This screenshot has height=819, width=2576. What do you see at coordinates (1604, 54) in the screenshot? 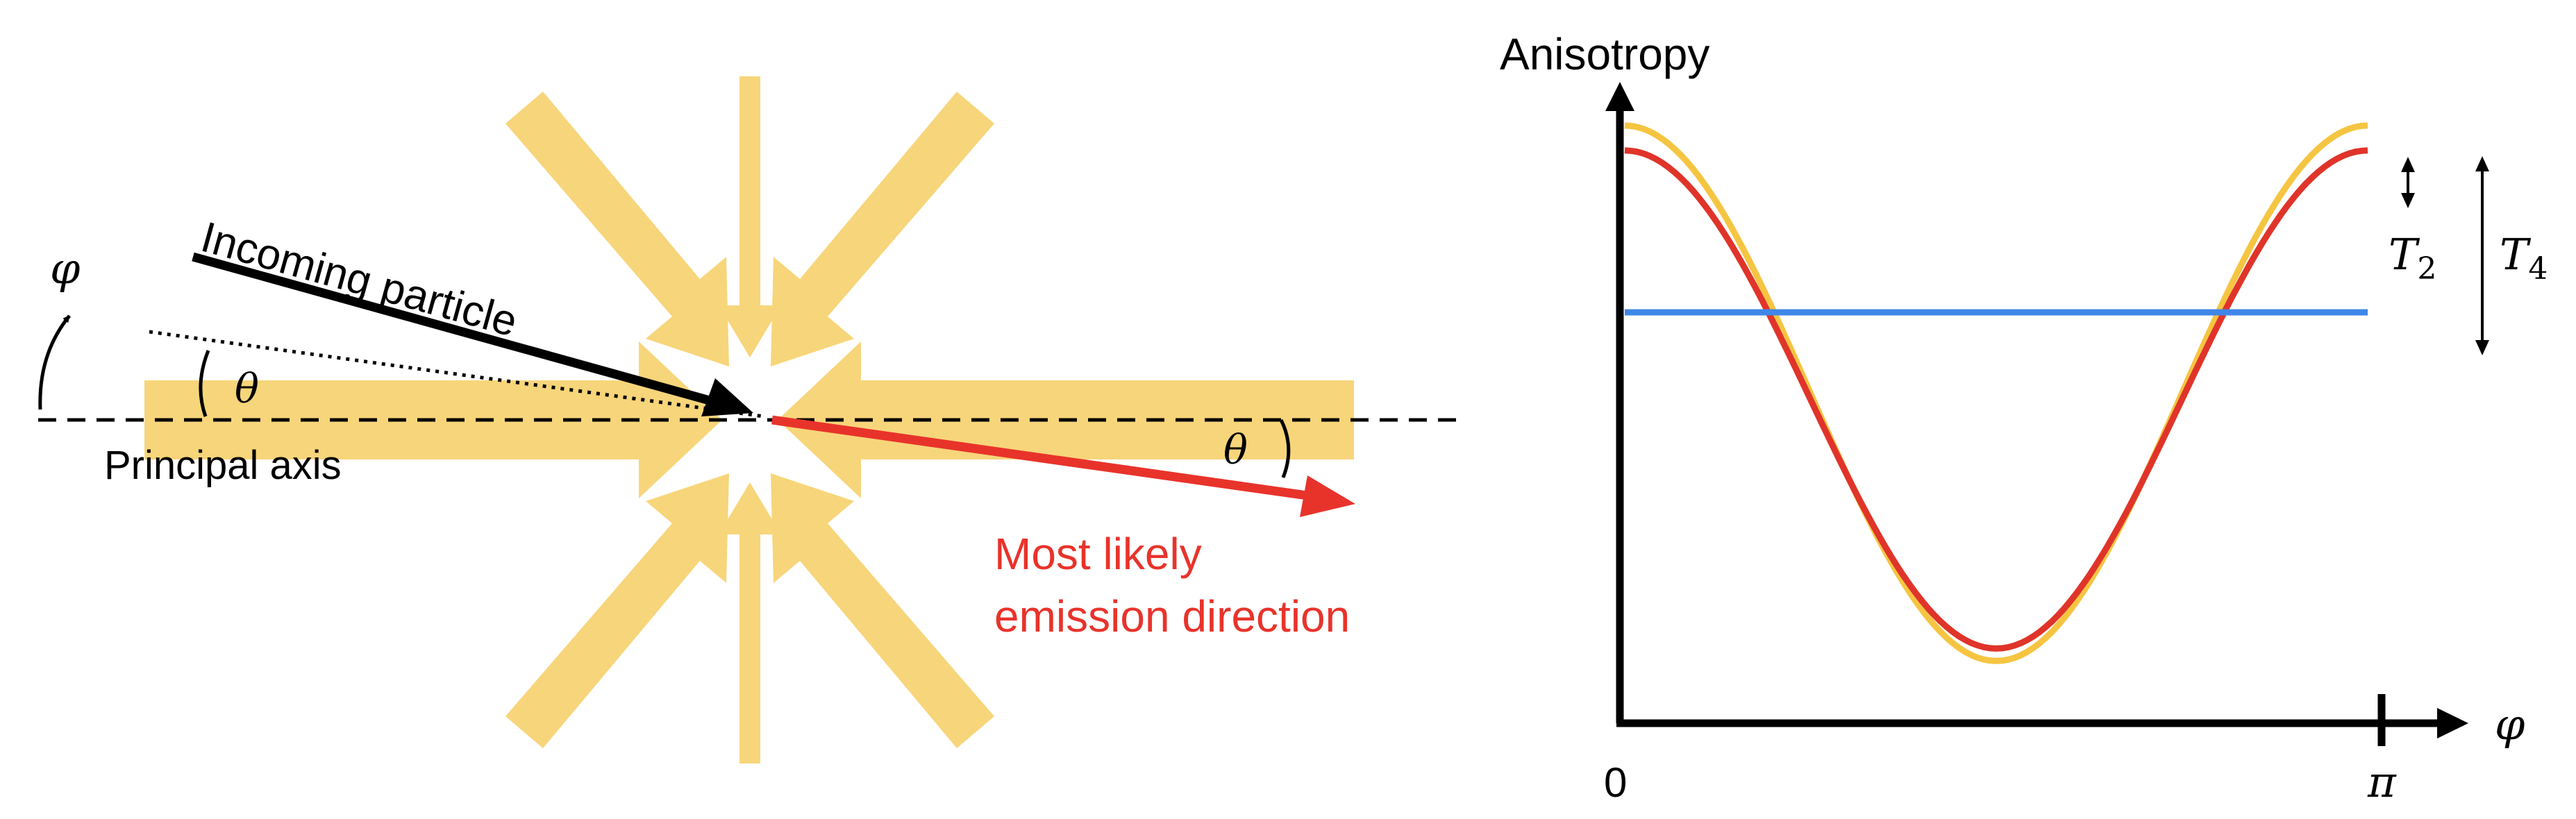
I see `y-axis-label: Anisotropy` at bounding box center [1604, 54].